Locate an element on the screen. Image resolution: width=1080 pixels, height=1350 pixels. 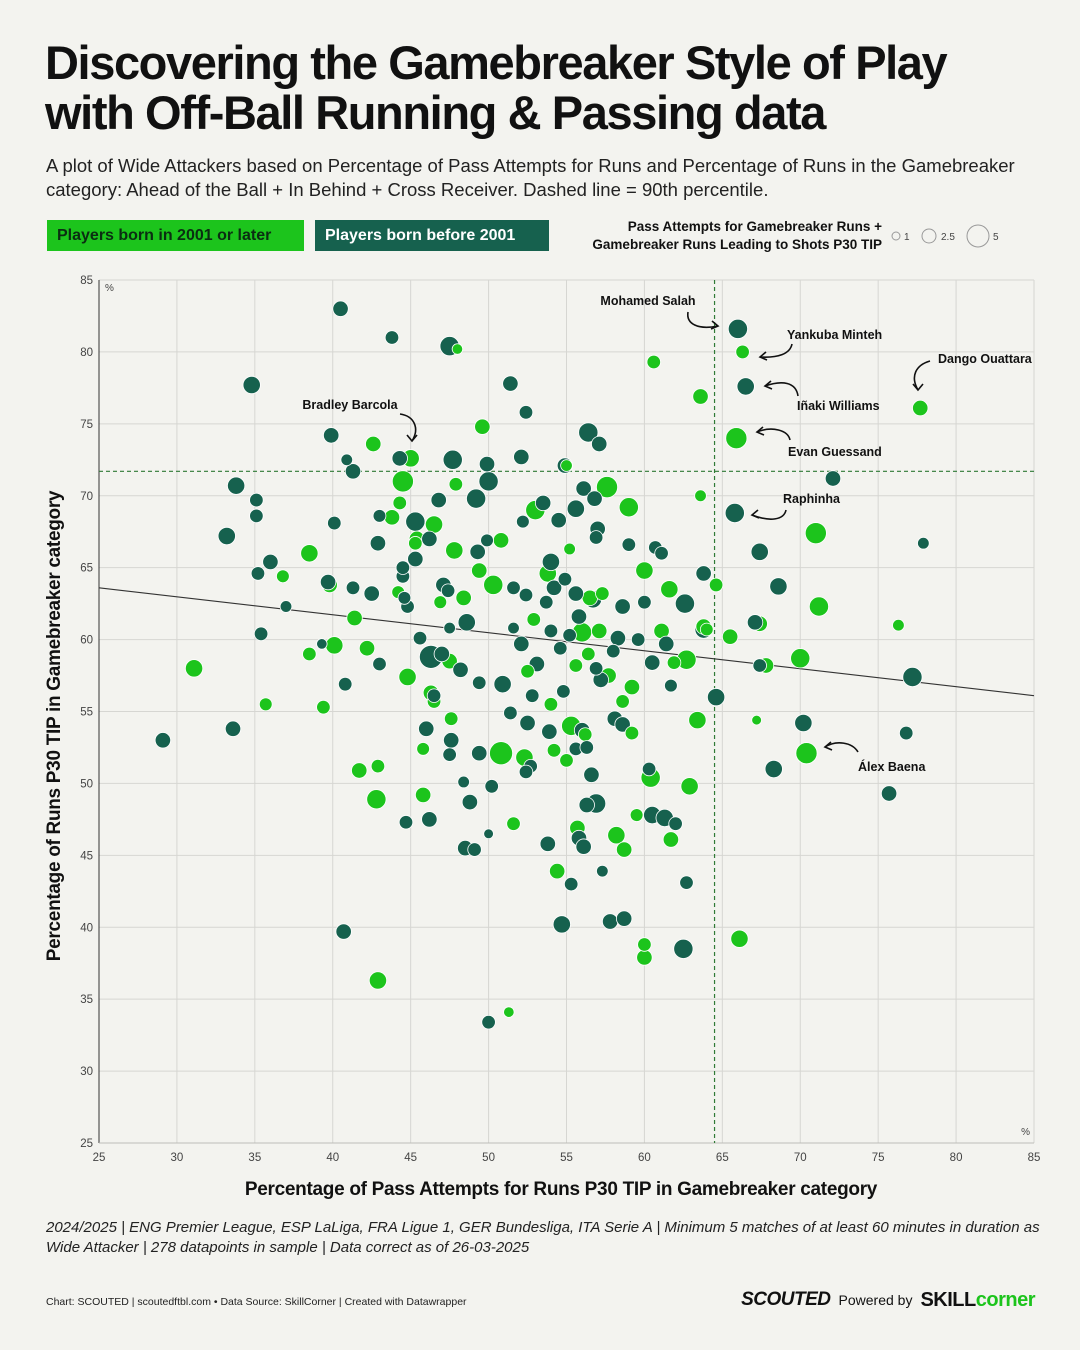
player-point-mohamed-salah is located at coordinates (737, 328).